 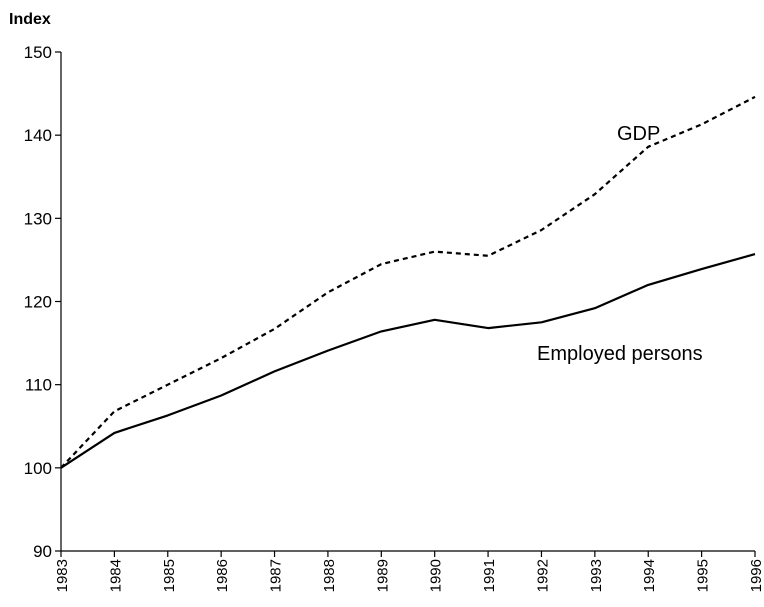 What do you see at coordinates (649, 575) in the screenshot?
I see `x-tick-label: 1994` at bounding box center [649, 575].